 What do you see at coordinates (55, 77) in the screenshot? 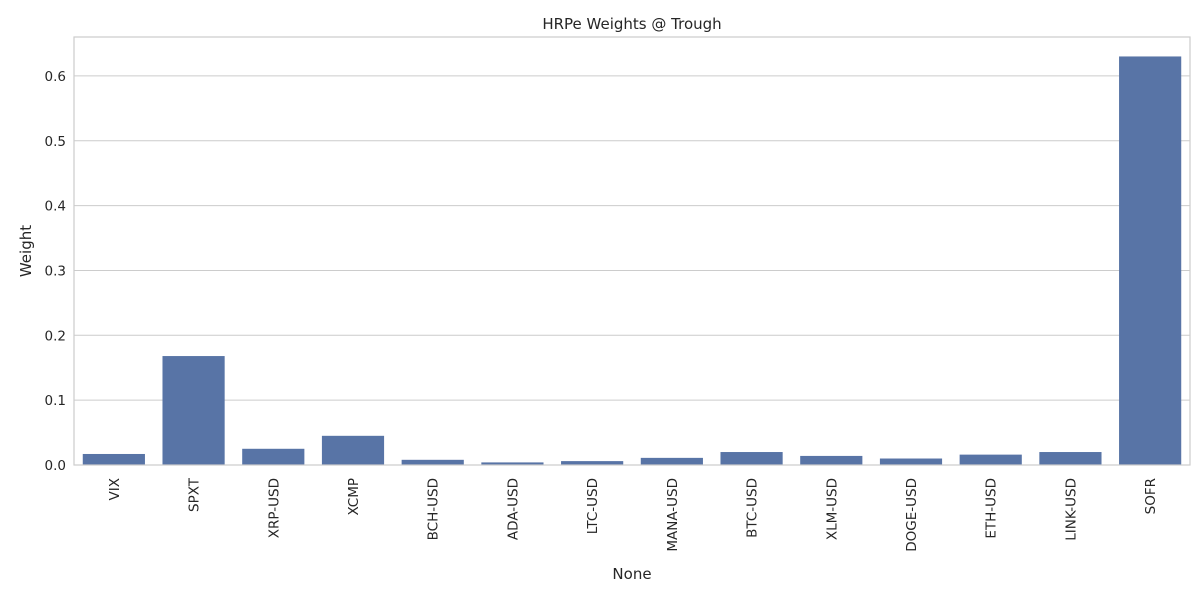
I see `y-tick-label: 0.6` at bounding box center [55, 77].